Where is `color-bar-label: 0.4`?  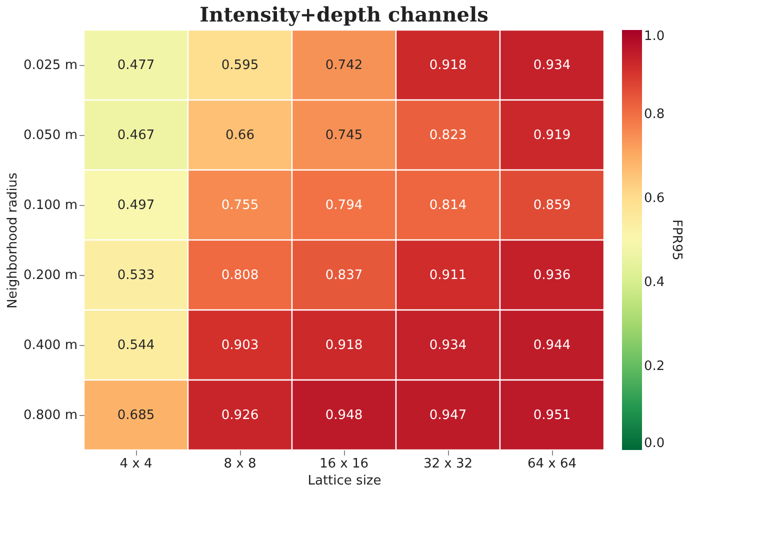 color-bar-label: 0.4 is located at coordinates (654, 282).